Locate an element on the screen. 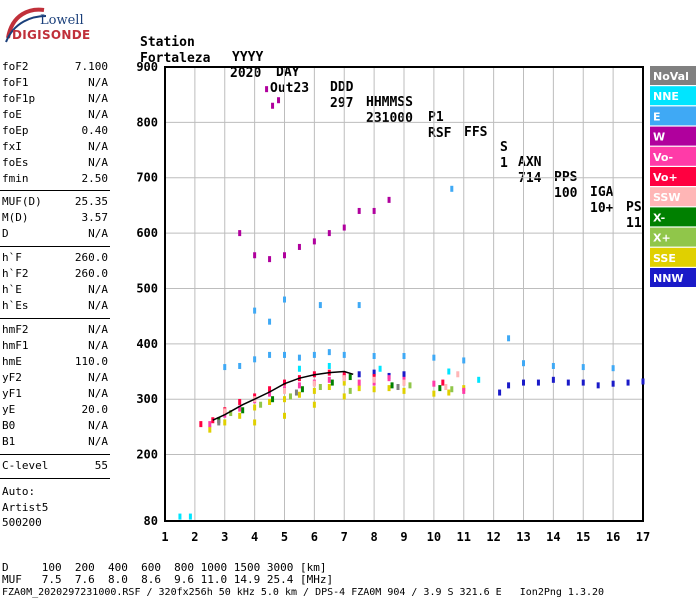  param-hme: hmE 110.0 is located at coordinates (55, 363).